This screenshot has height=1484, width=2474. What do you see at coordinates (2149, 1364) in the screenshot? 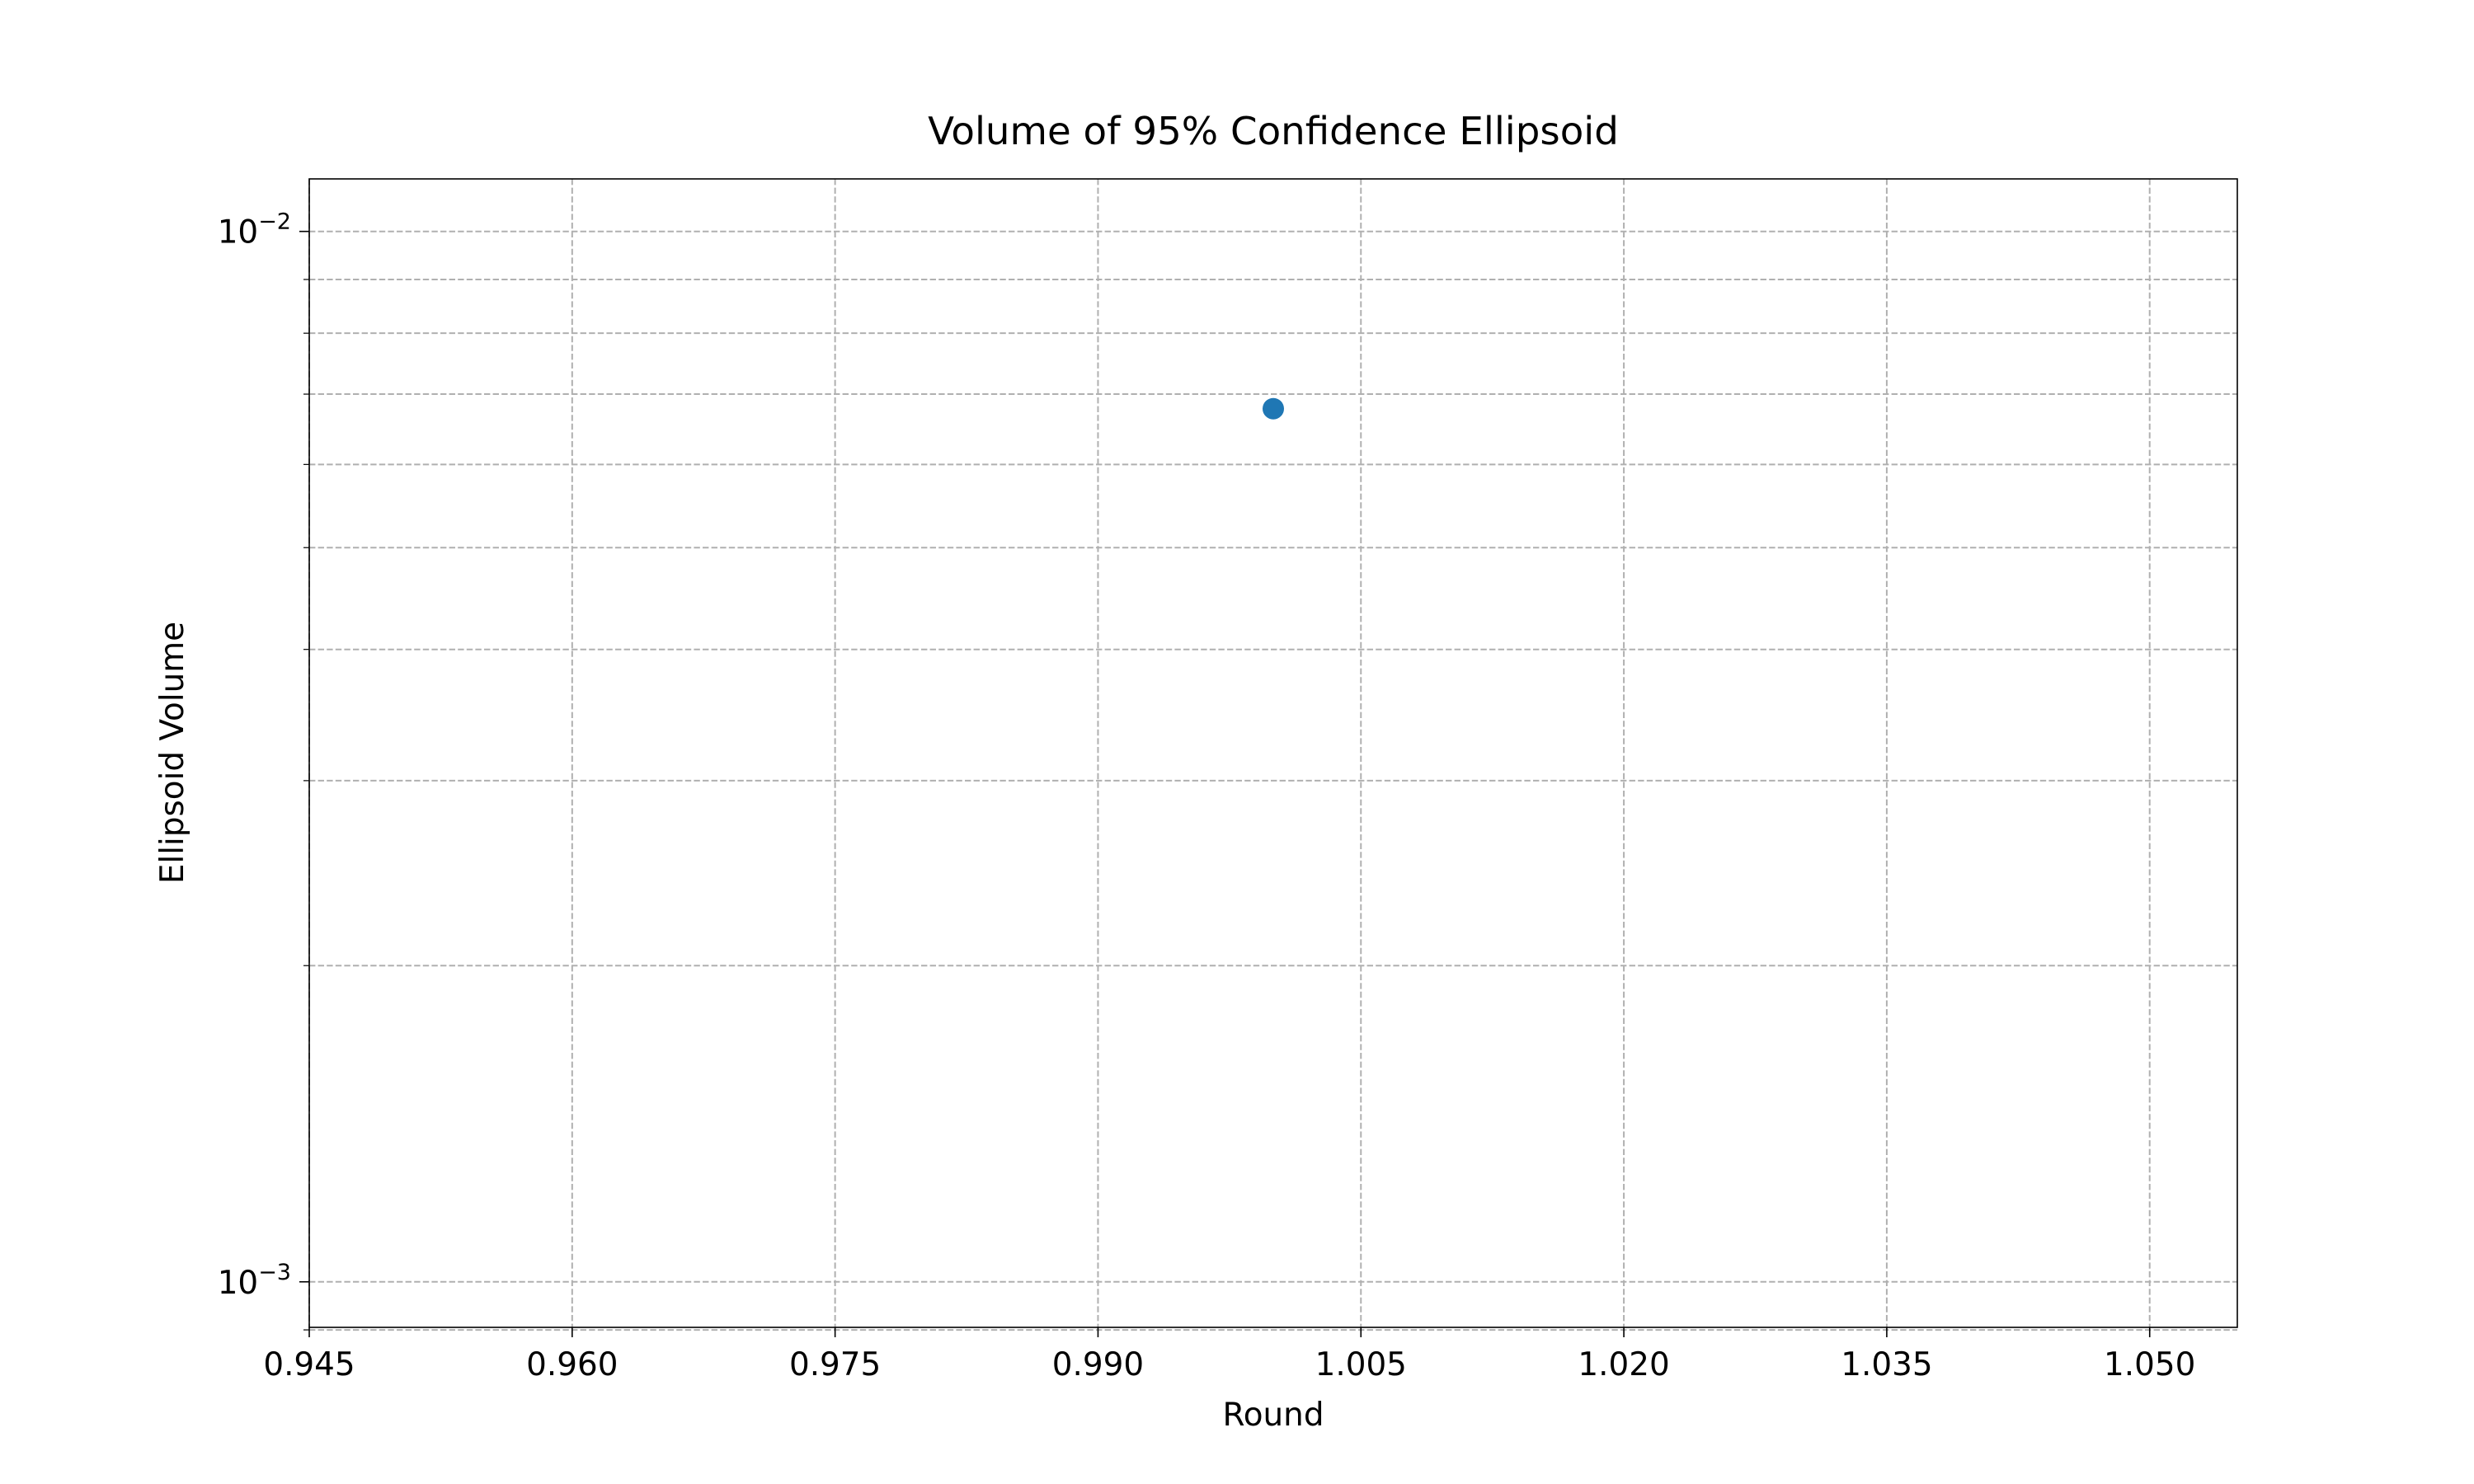
I see `x-tick-label: 1.050` at bounding box center [2149, 1364].